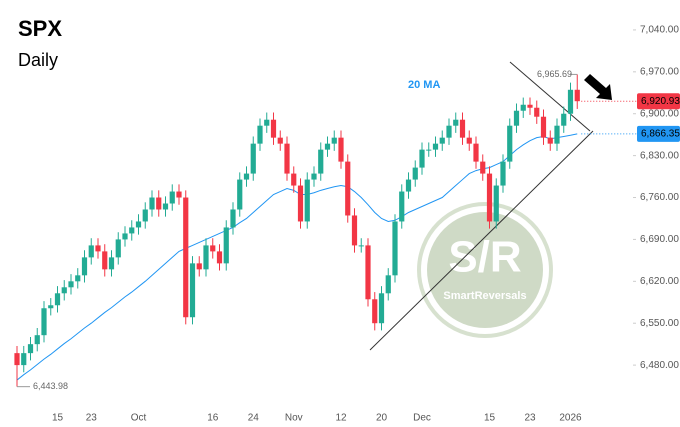 The image size is (680, 427). I want to click on chart-title: SPX, so click(40, 28).